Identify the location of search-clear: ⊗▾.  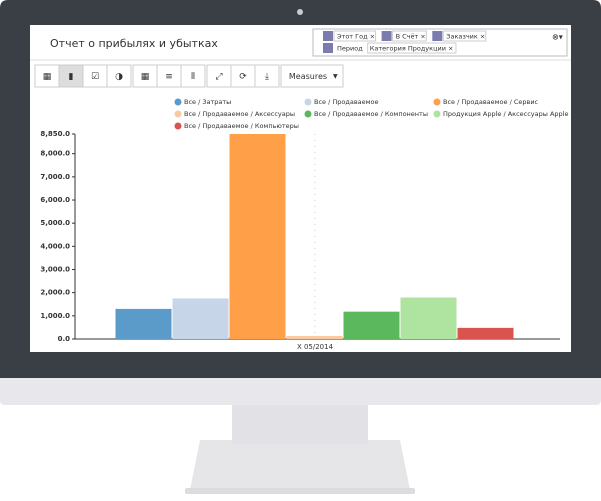
(557, 37).